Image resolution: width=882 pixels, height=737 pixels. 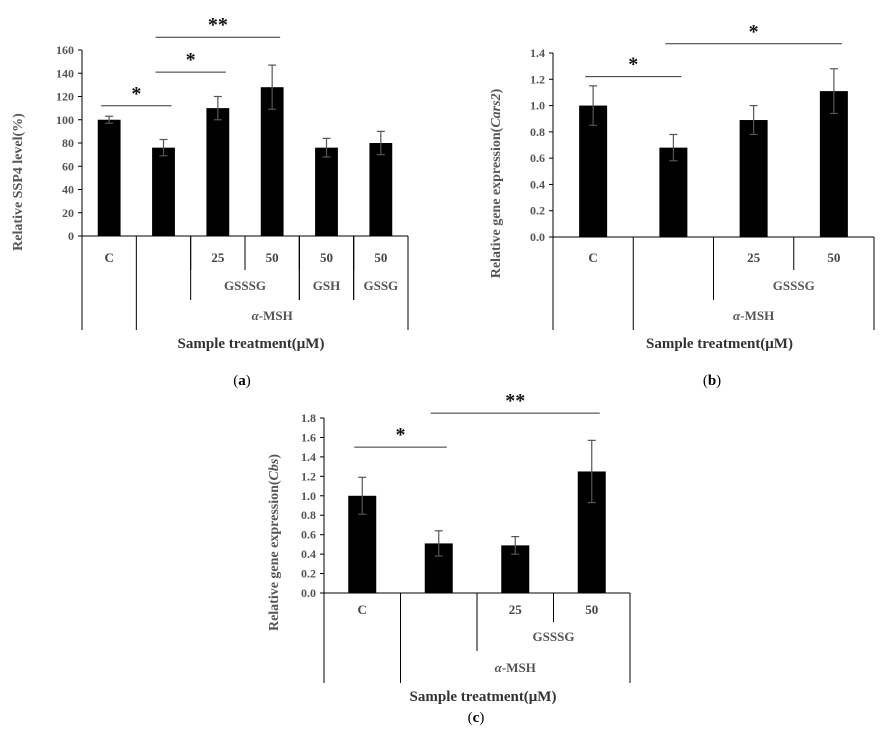 What do you see at coordinates (68, 213) in the screenshot?
I see `panel-a-y-tick-label: 20` at bounding box center [68, 213].